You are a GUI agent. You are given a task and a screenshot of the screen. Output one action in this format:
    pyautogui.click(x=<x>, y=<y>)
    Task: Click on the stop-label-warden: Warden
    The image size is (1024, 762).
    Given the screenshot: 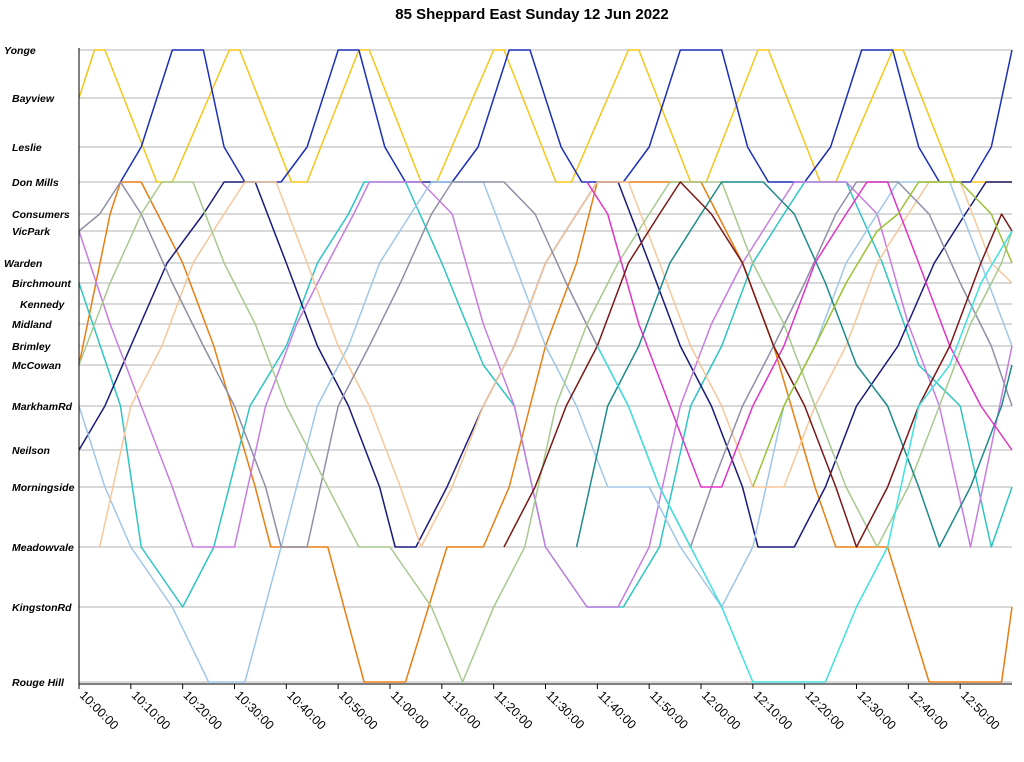 What is the action you would take?
    pyautogui.click(x=23, y=264)
    